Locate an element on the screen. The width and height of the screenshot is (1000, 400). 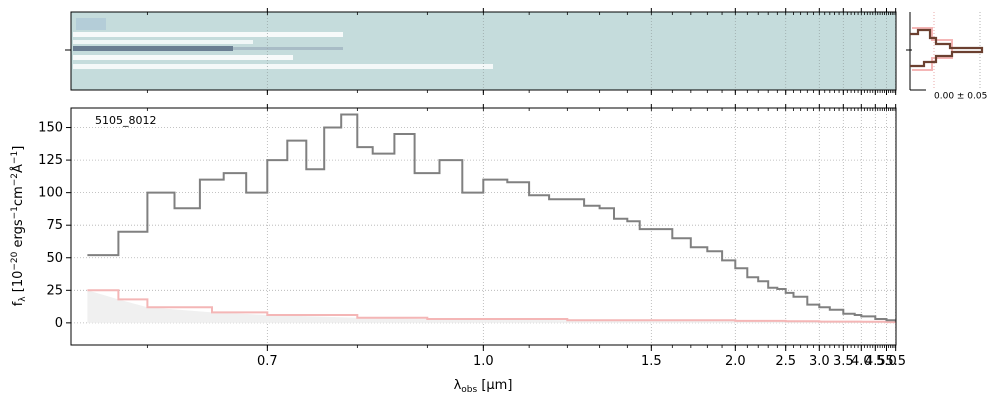
twod-trace-upper is located at coordinates (208, 34).